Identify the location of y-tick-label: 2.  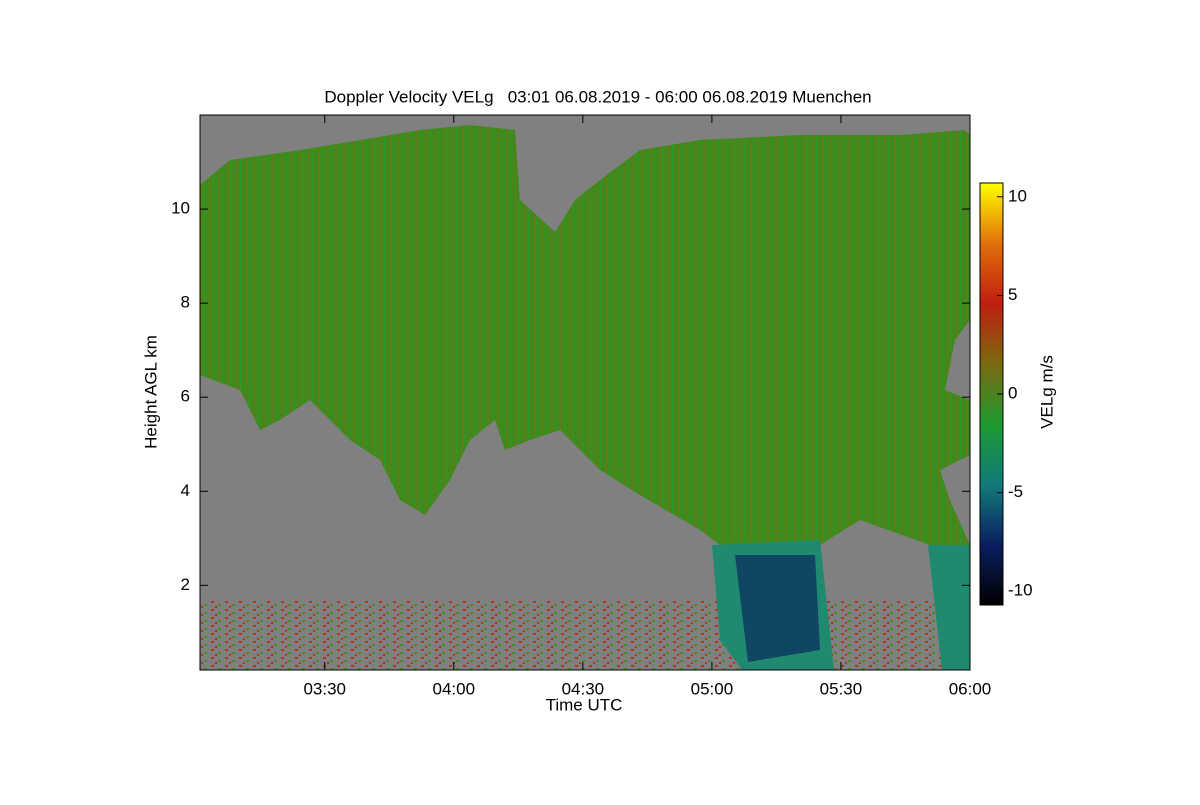
(185, 584).